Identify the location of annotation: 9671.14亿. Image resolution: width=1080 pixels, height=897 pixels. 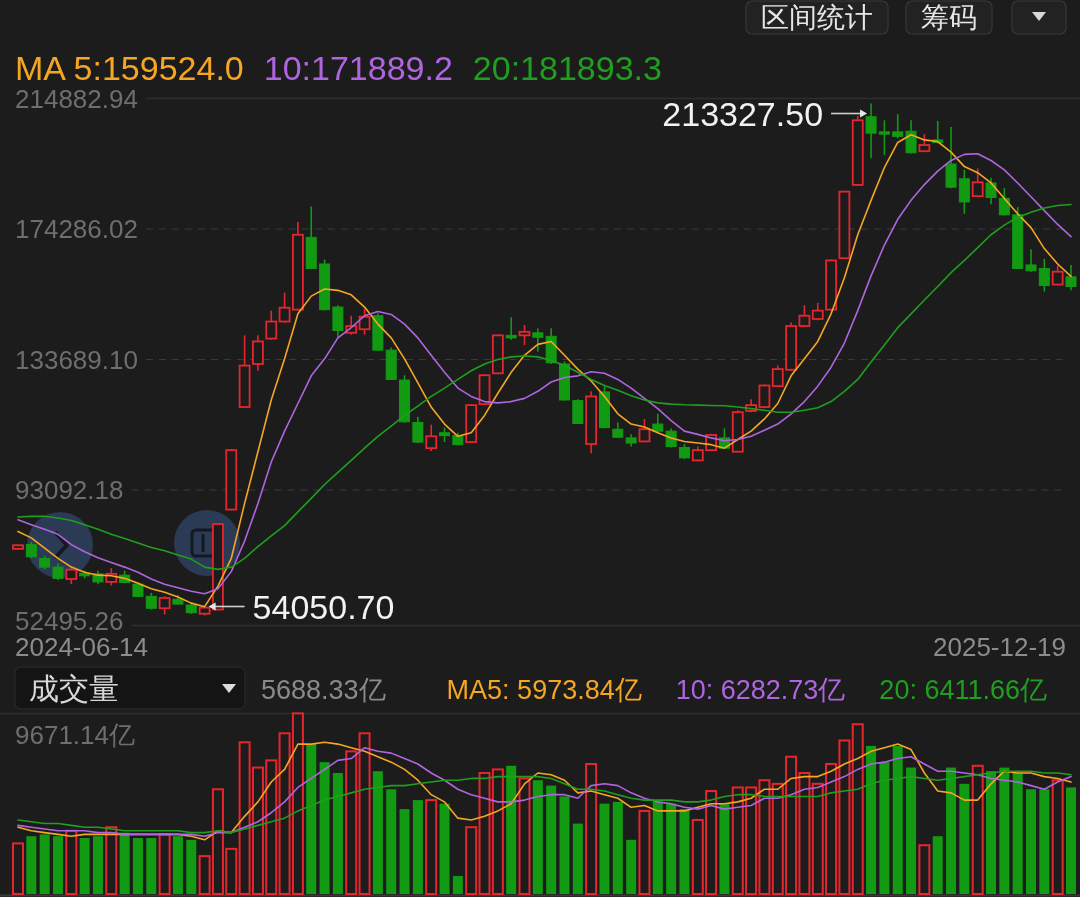
(75, 735).